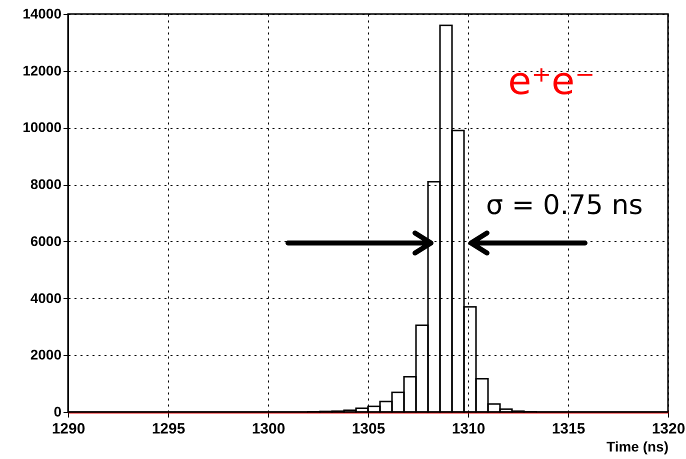  What do you see at coordinates (58, 412) in the screenshot?
I see `y-tick-label: 0` at bounding box center [58, 412].